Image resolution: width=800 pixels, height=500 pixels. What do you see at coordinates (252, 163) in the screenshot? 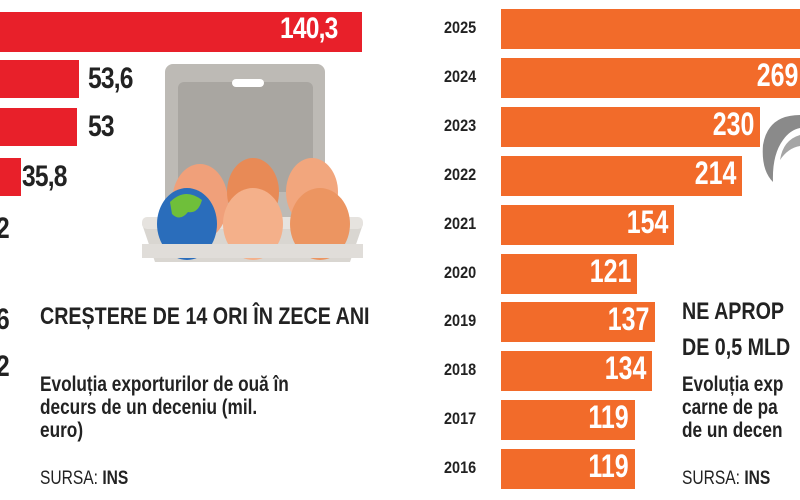
I see `egg-carton-illustration` at bounding box center [252, 163].